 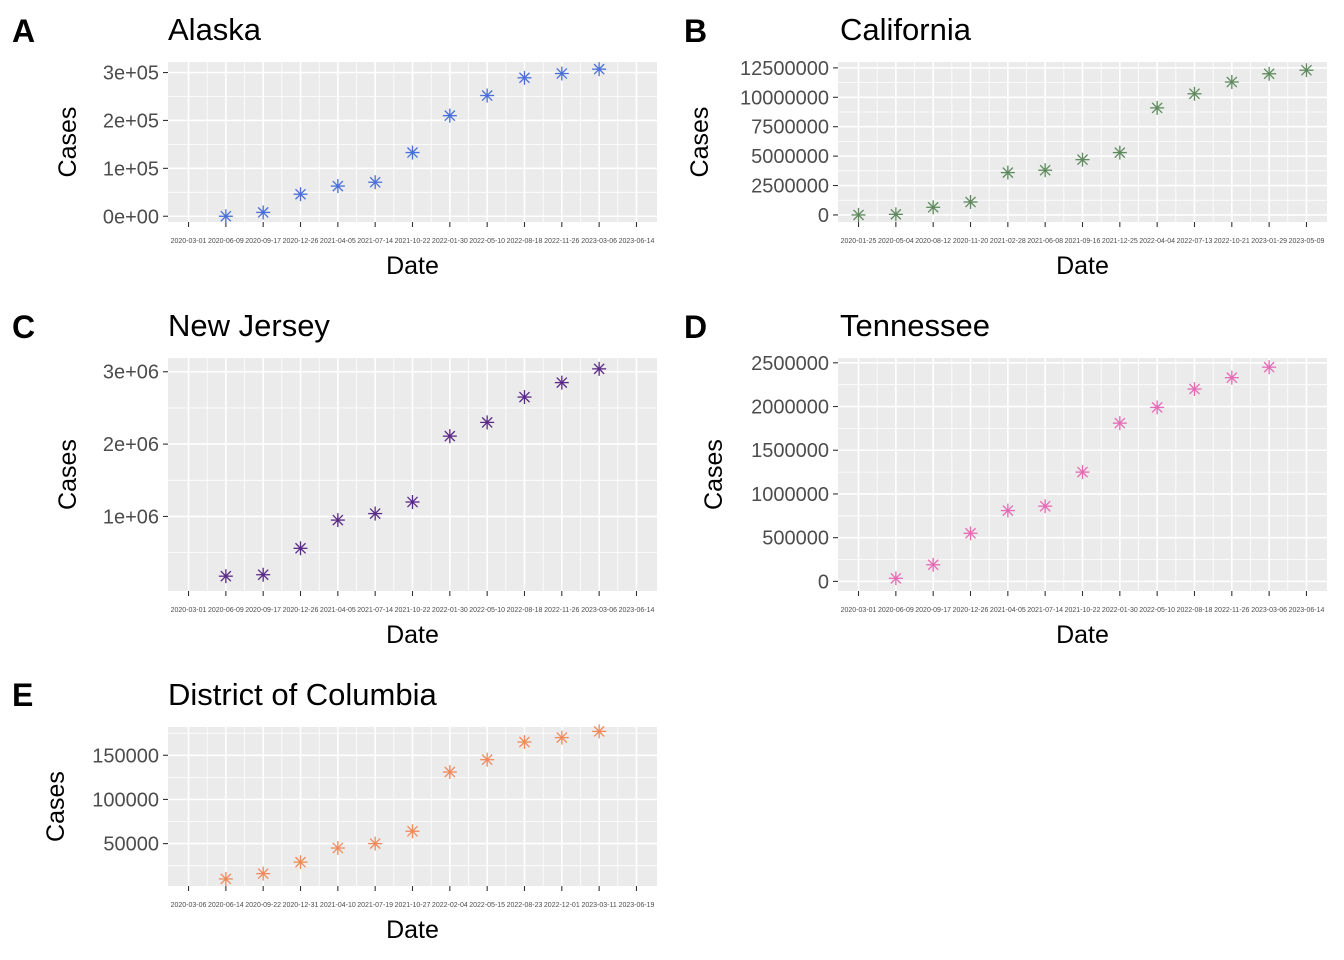 I want to click on y-tick-label: 2000000, so click(x=790, y=408).